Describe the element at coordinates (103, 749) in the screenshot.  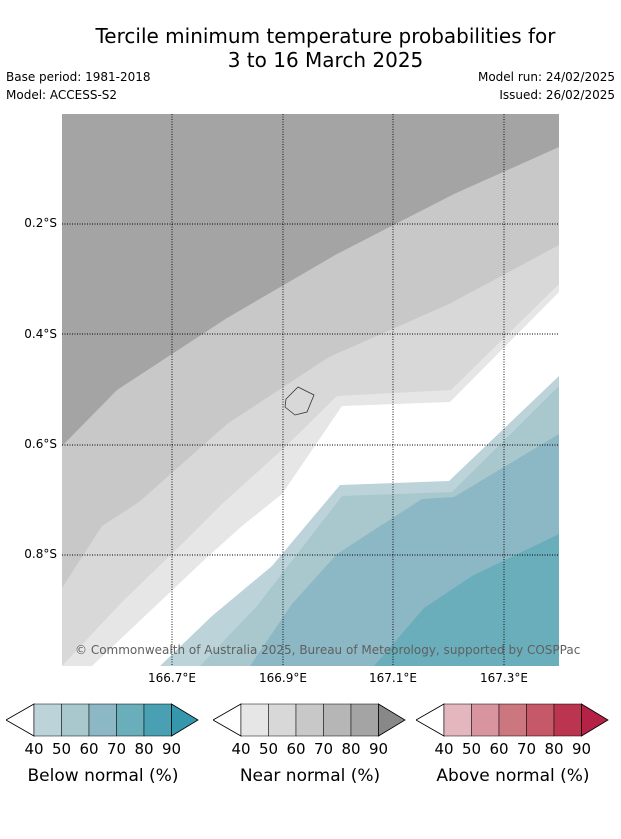
I see `colorbar-below-normal-ticks: 40 50 60 70 80 90` at that location.